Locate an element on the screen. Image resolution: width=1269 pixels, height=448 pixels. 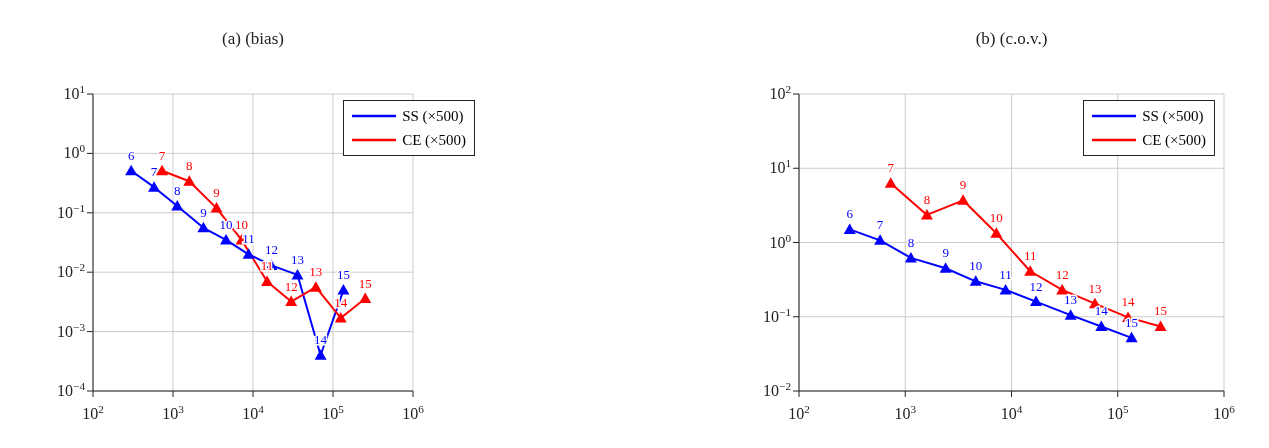
y-tick-label: 10$^{−4}$ is located at coordinates (71, 389).